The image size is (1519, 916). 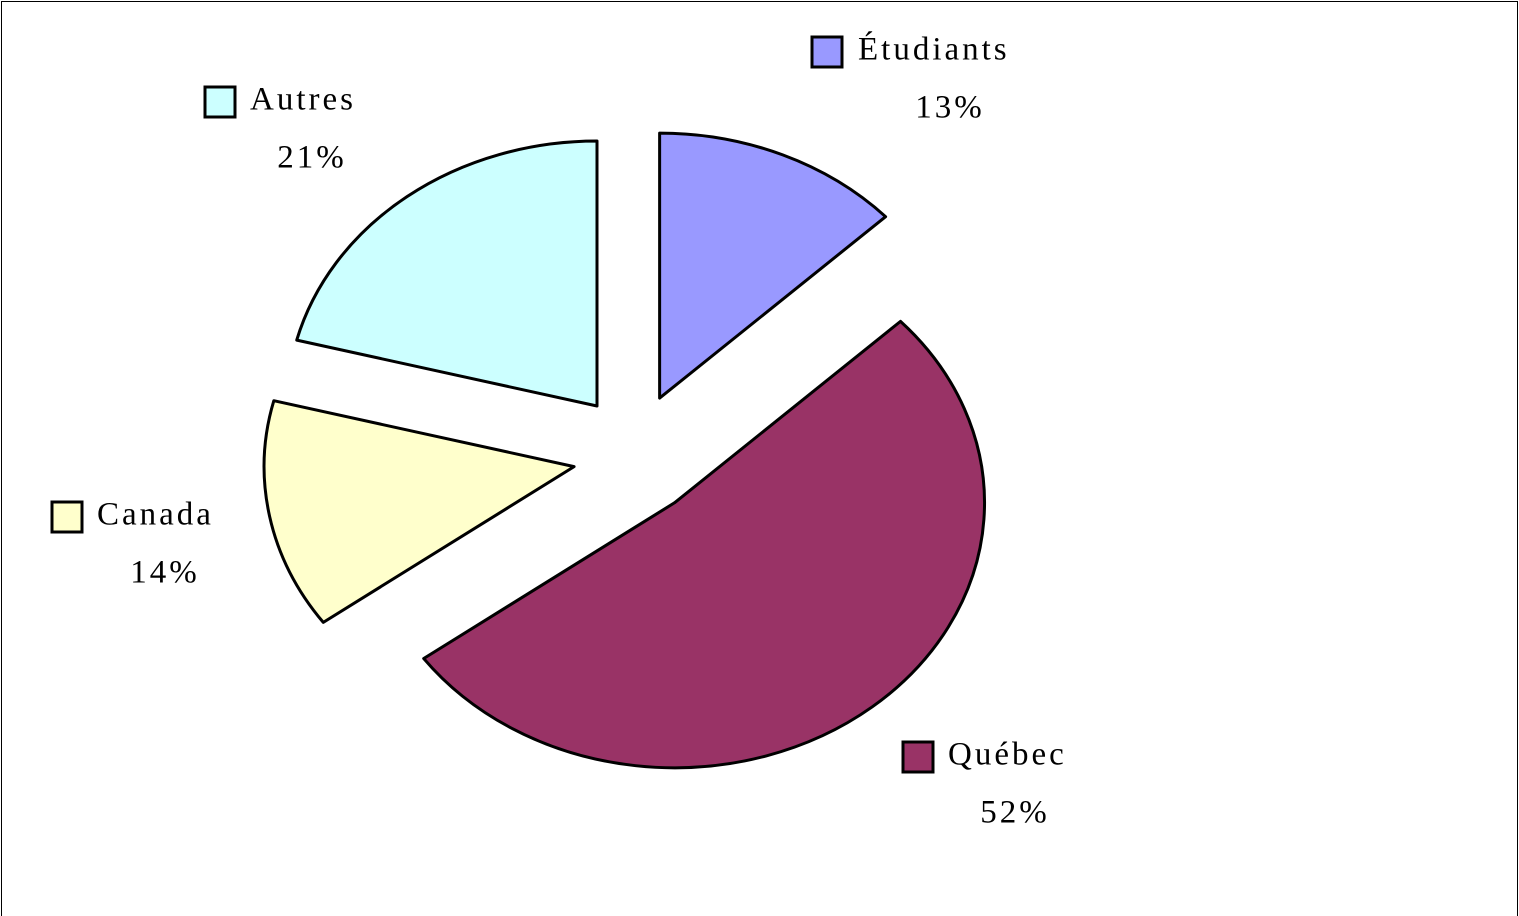 I want to click on slice-label: Étudiants, so click(x=934, y=49).